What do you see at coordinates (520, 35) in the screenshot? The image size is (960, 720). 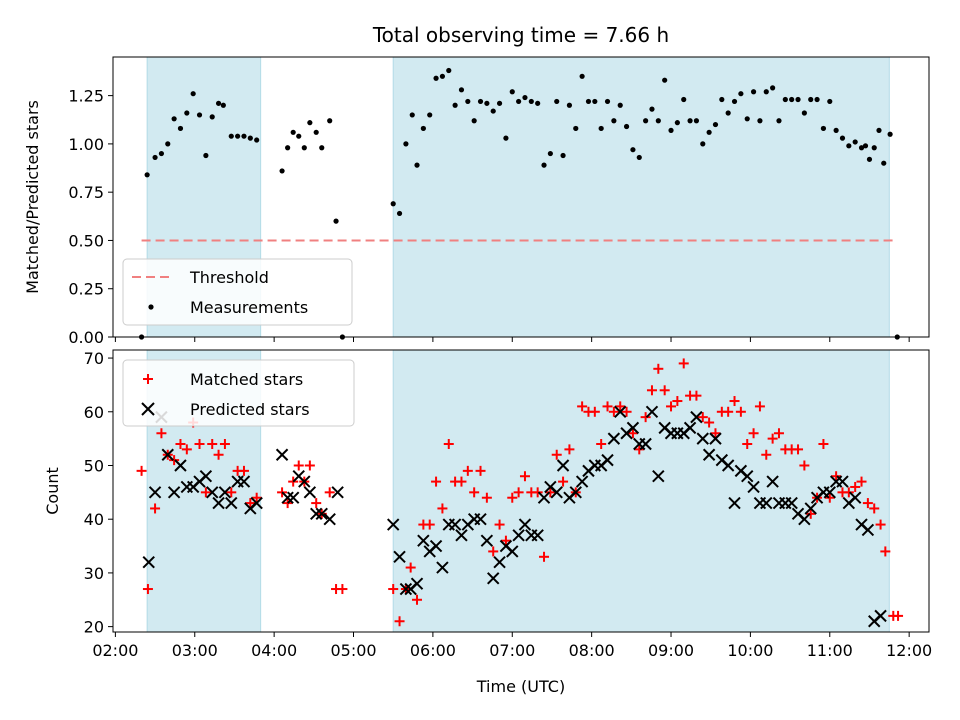 I see `chart-title: Total observing time = 7.66 h` at bounding box center [520, 35].